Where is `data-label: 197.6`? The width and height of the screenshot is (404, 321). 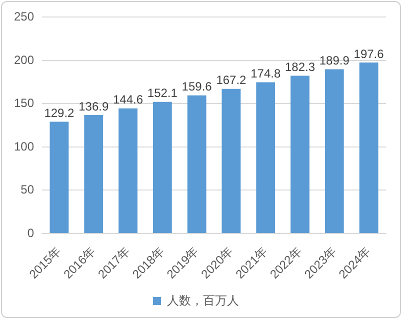
data-label: 197.6 is located at coordinates (369, 53).